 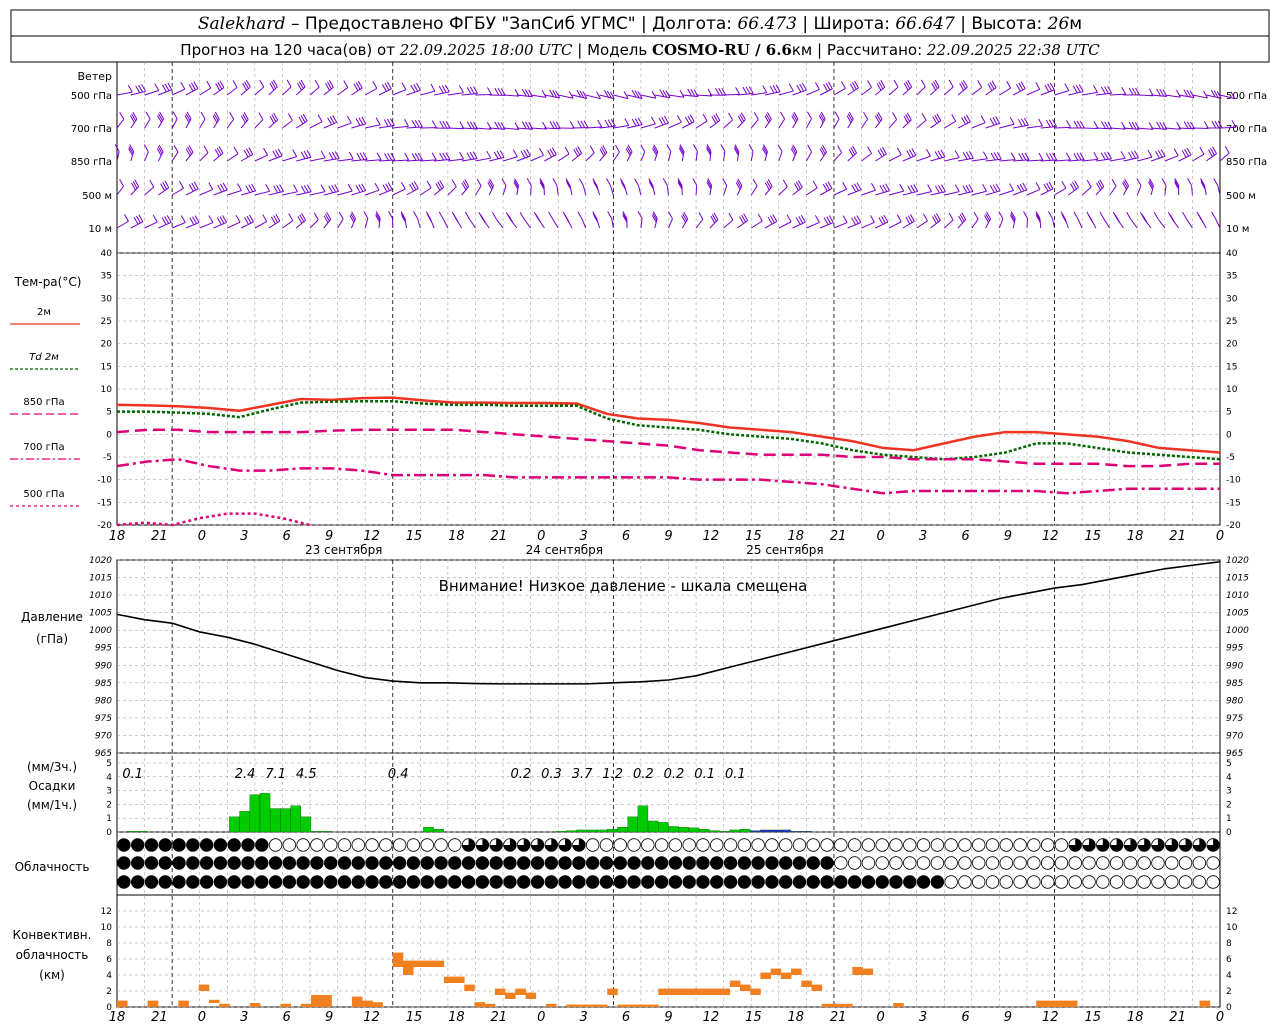 I want to click on temp-series-line, so click(x=669, y=430).